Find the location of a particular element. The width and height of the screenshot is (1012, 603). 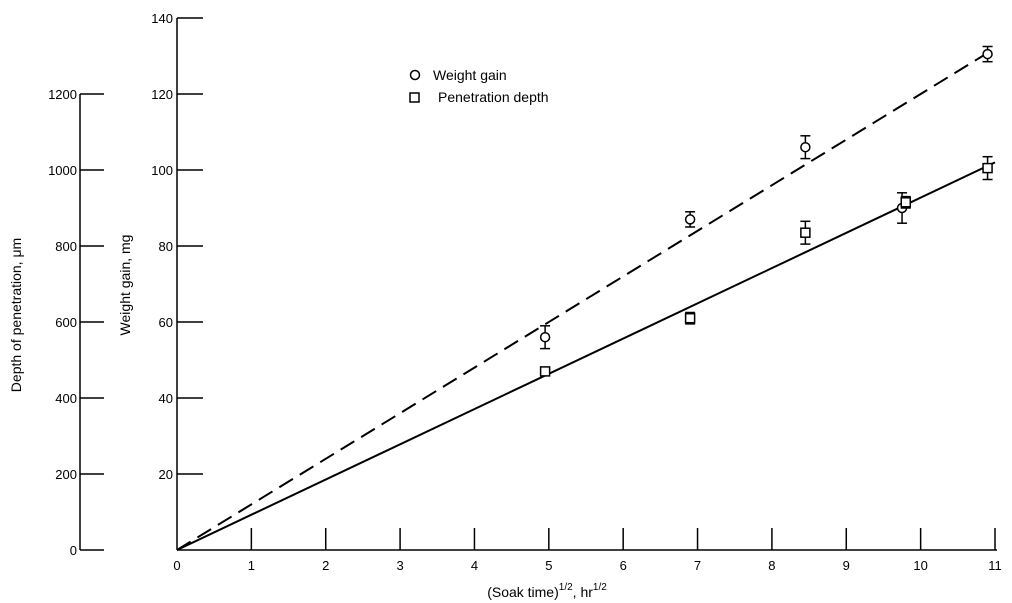

x-tick-label-8: 8 is located at coordinates (771, 565).